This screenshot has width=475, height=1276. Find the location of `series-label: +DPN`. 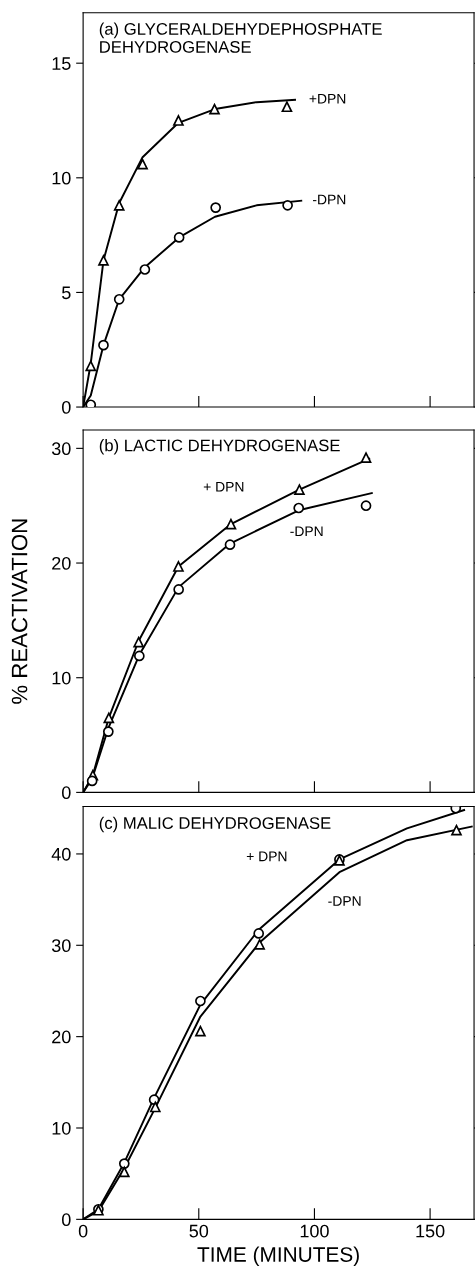

series-label: +DPN is located at coordinates (327, 98).